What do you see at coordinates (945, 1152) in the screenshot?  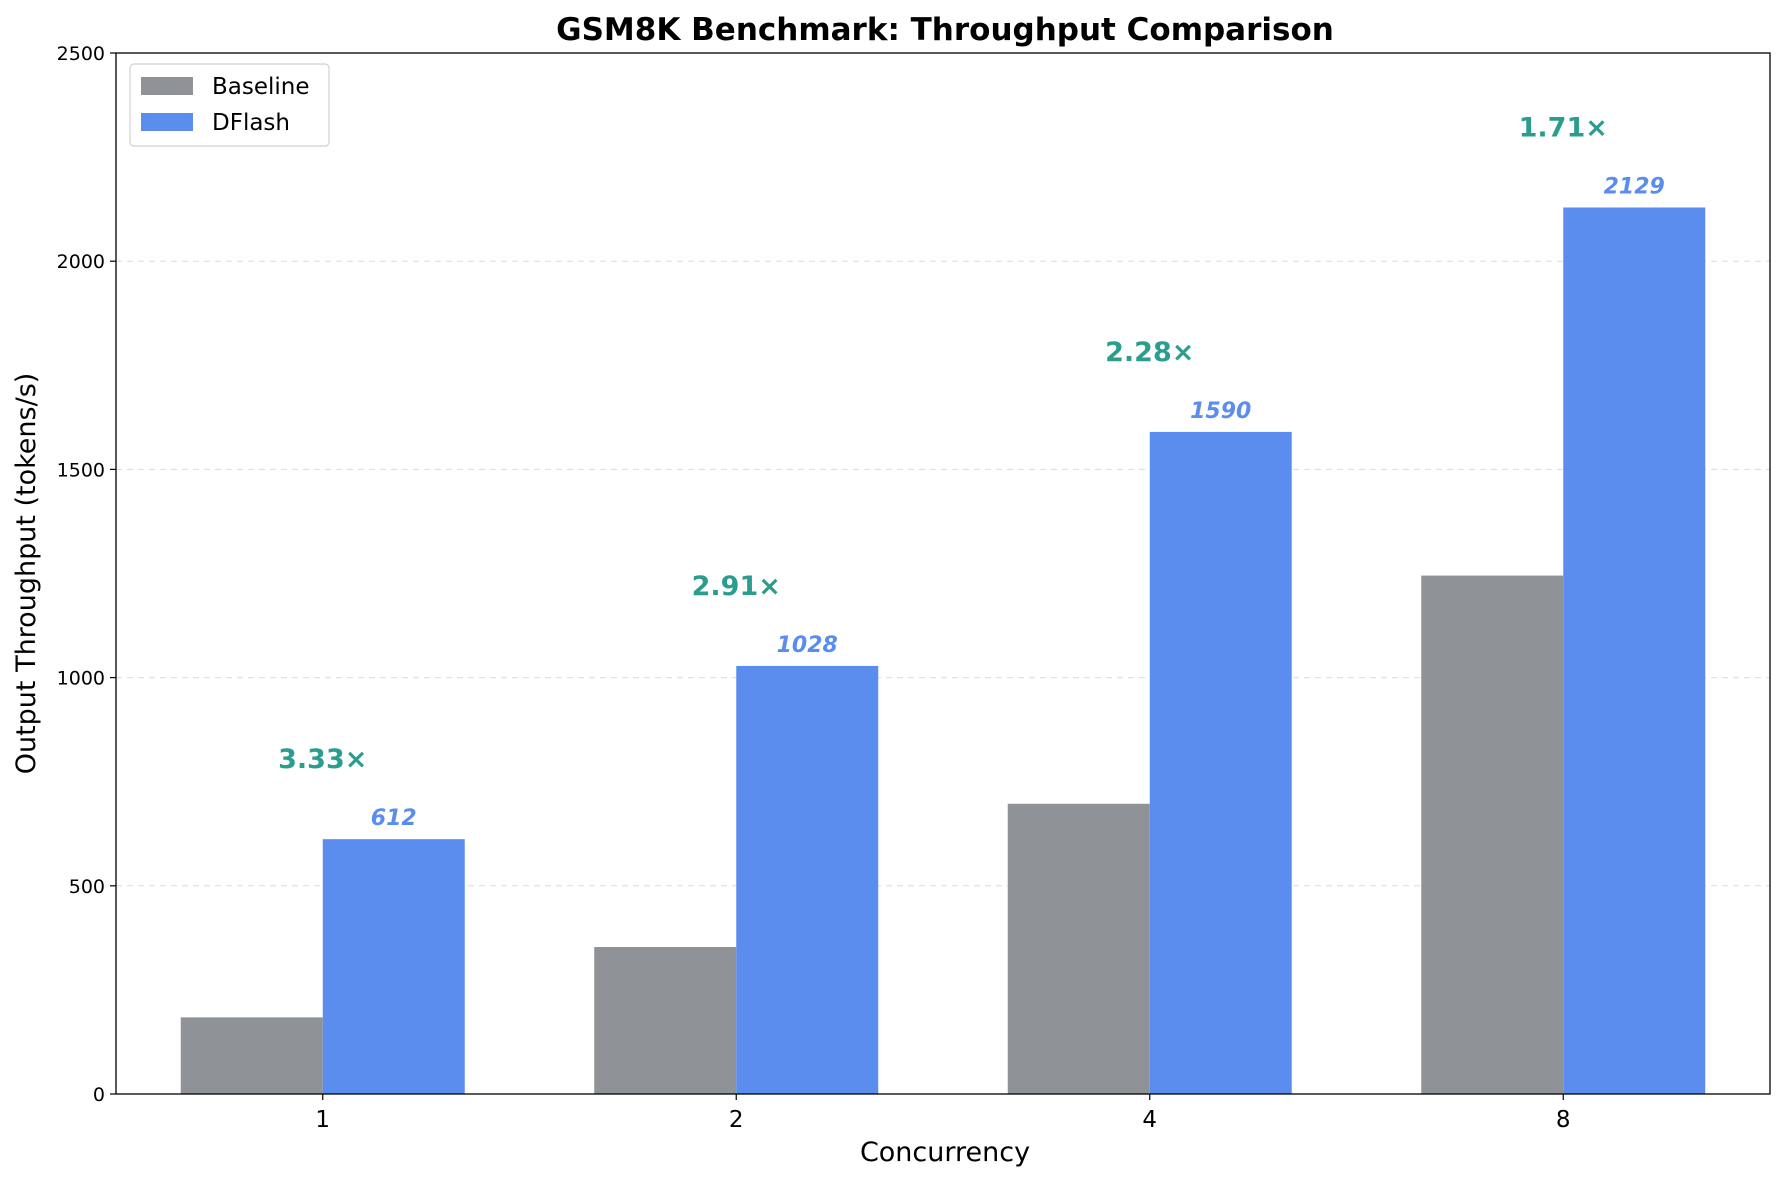 I see `x-axis-label: Concurrency` at bounding box center [945, 1152].